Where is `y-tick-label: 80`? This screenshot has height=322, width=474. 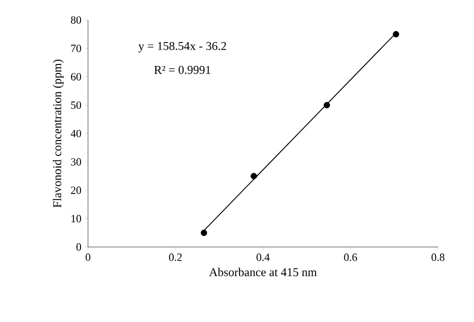 y-tick-label: 80 is located at coordinates (76, 20).